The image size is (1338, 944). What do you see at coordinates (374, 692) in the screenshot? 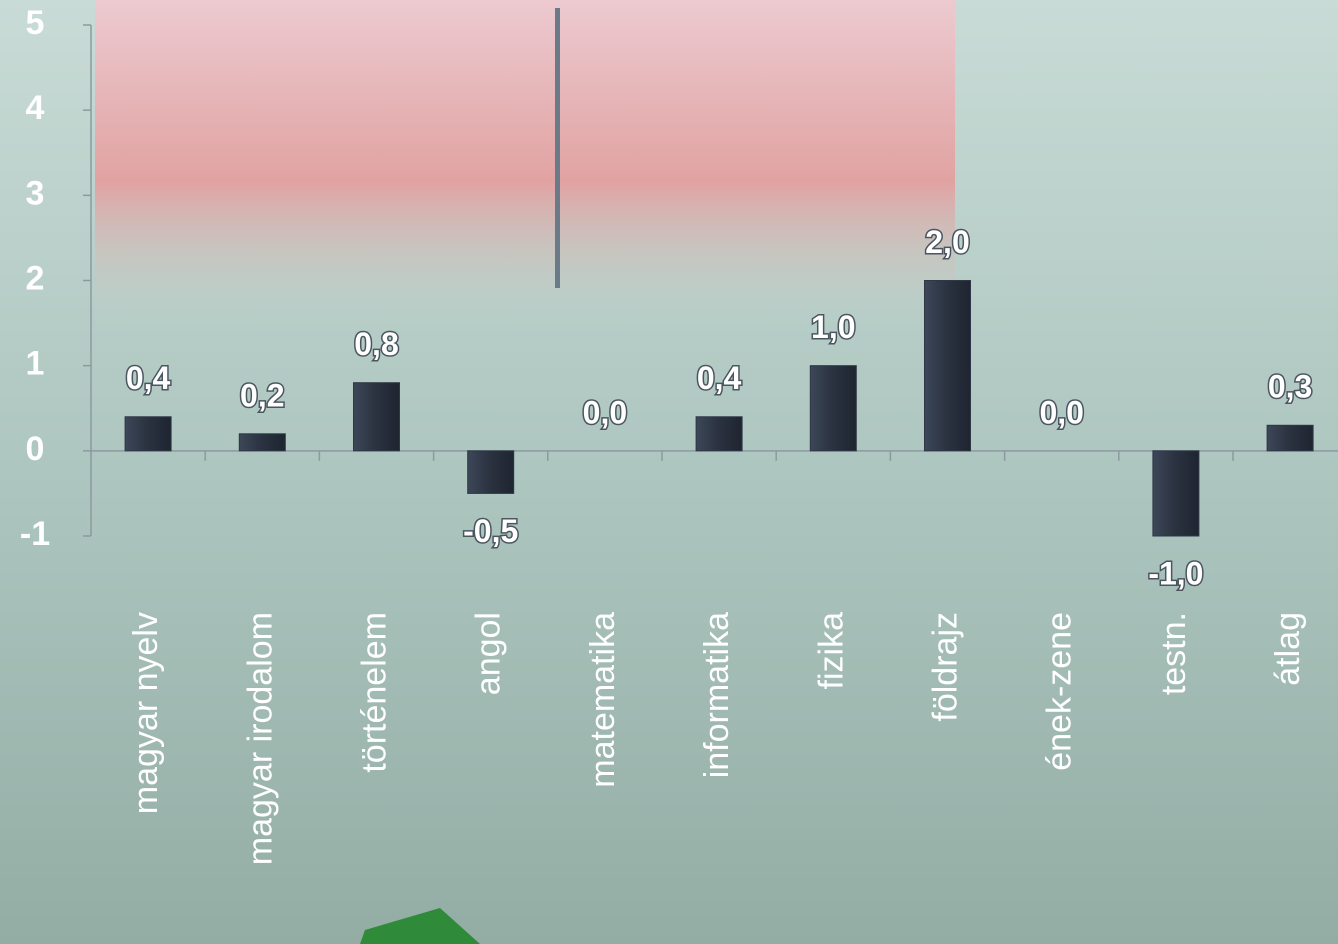
I see `x-tick-label: történelem` at bounding box center [374, 692].